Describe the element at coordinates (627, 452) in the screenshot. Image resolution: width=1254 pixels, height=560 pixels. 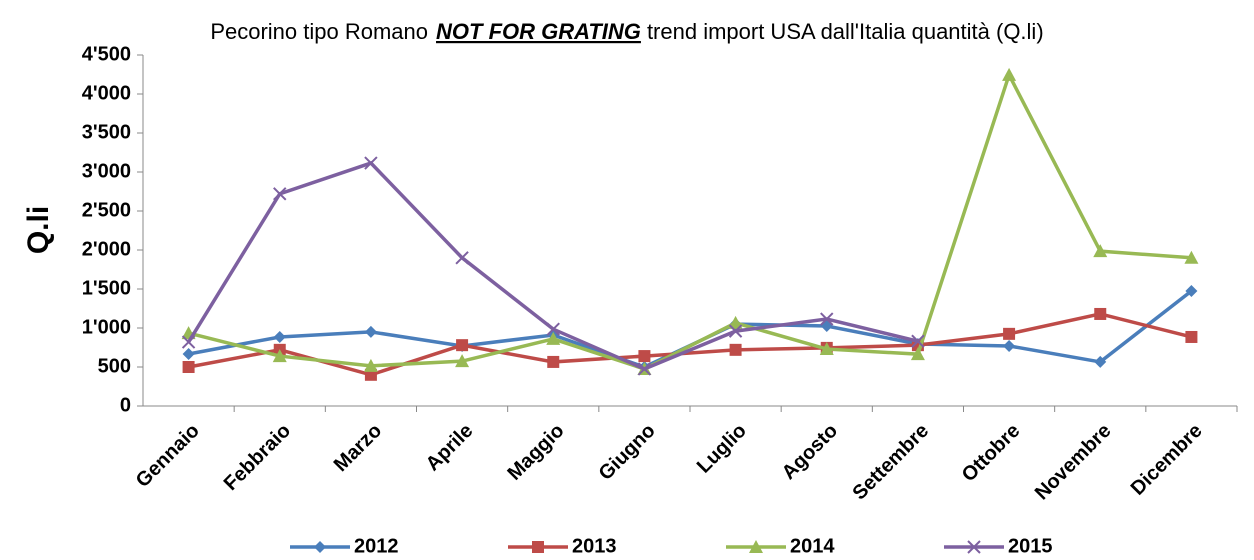
I see `x-tick-label: Giugno` at that location.